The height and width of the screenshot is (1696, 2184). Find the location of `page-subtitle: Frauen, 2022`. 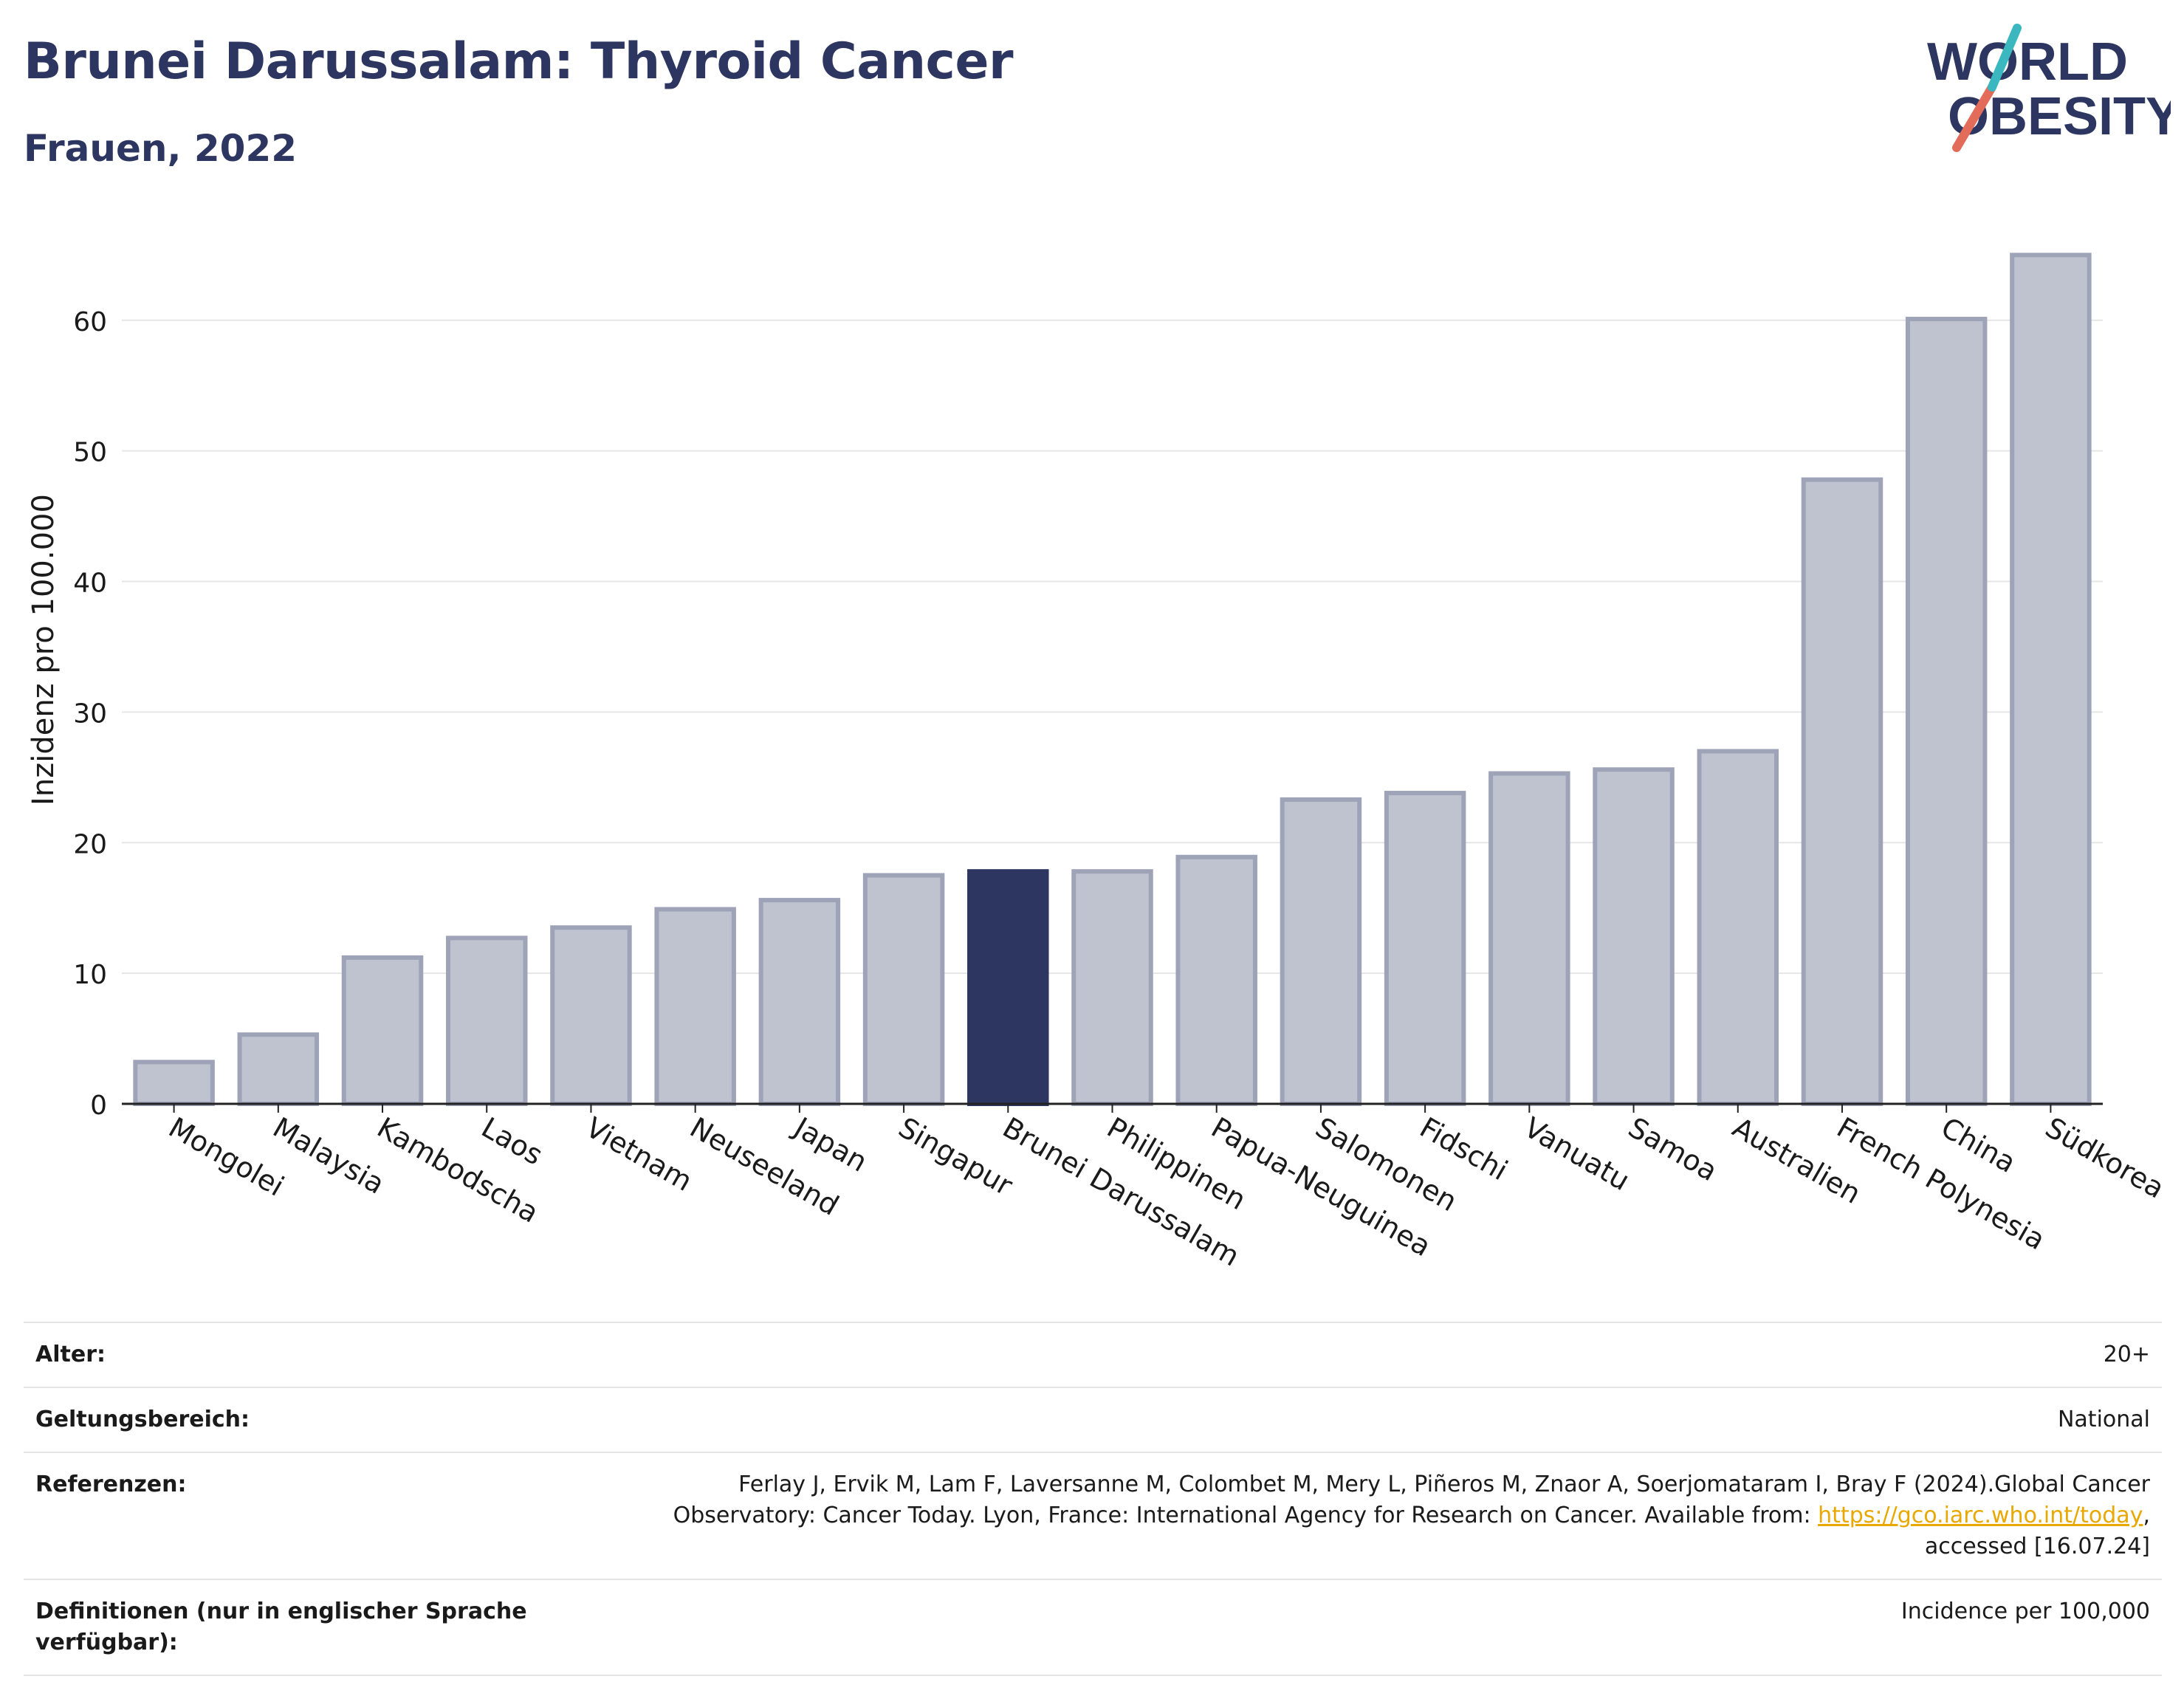

page-subtitle: Frauen, 2022 is located at coordinates (161, 148).